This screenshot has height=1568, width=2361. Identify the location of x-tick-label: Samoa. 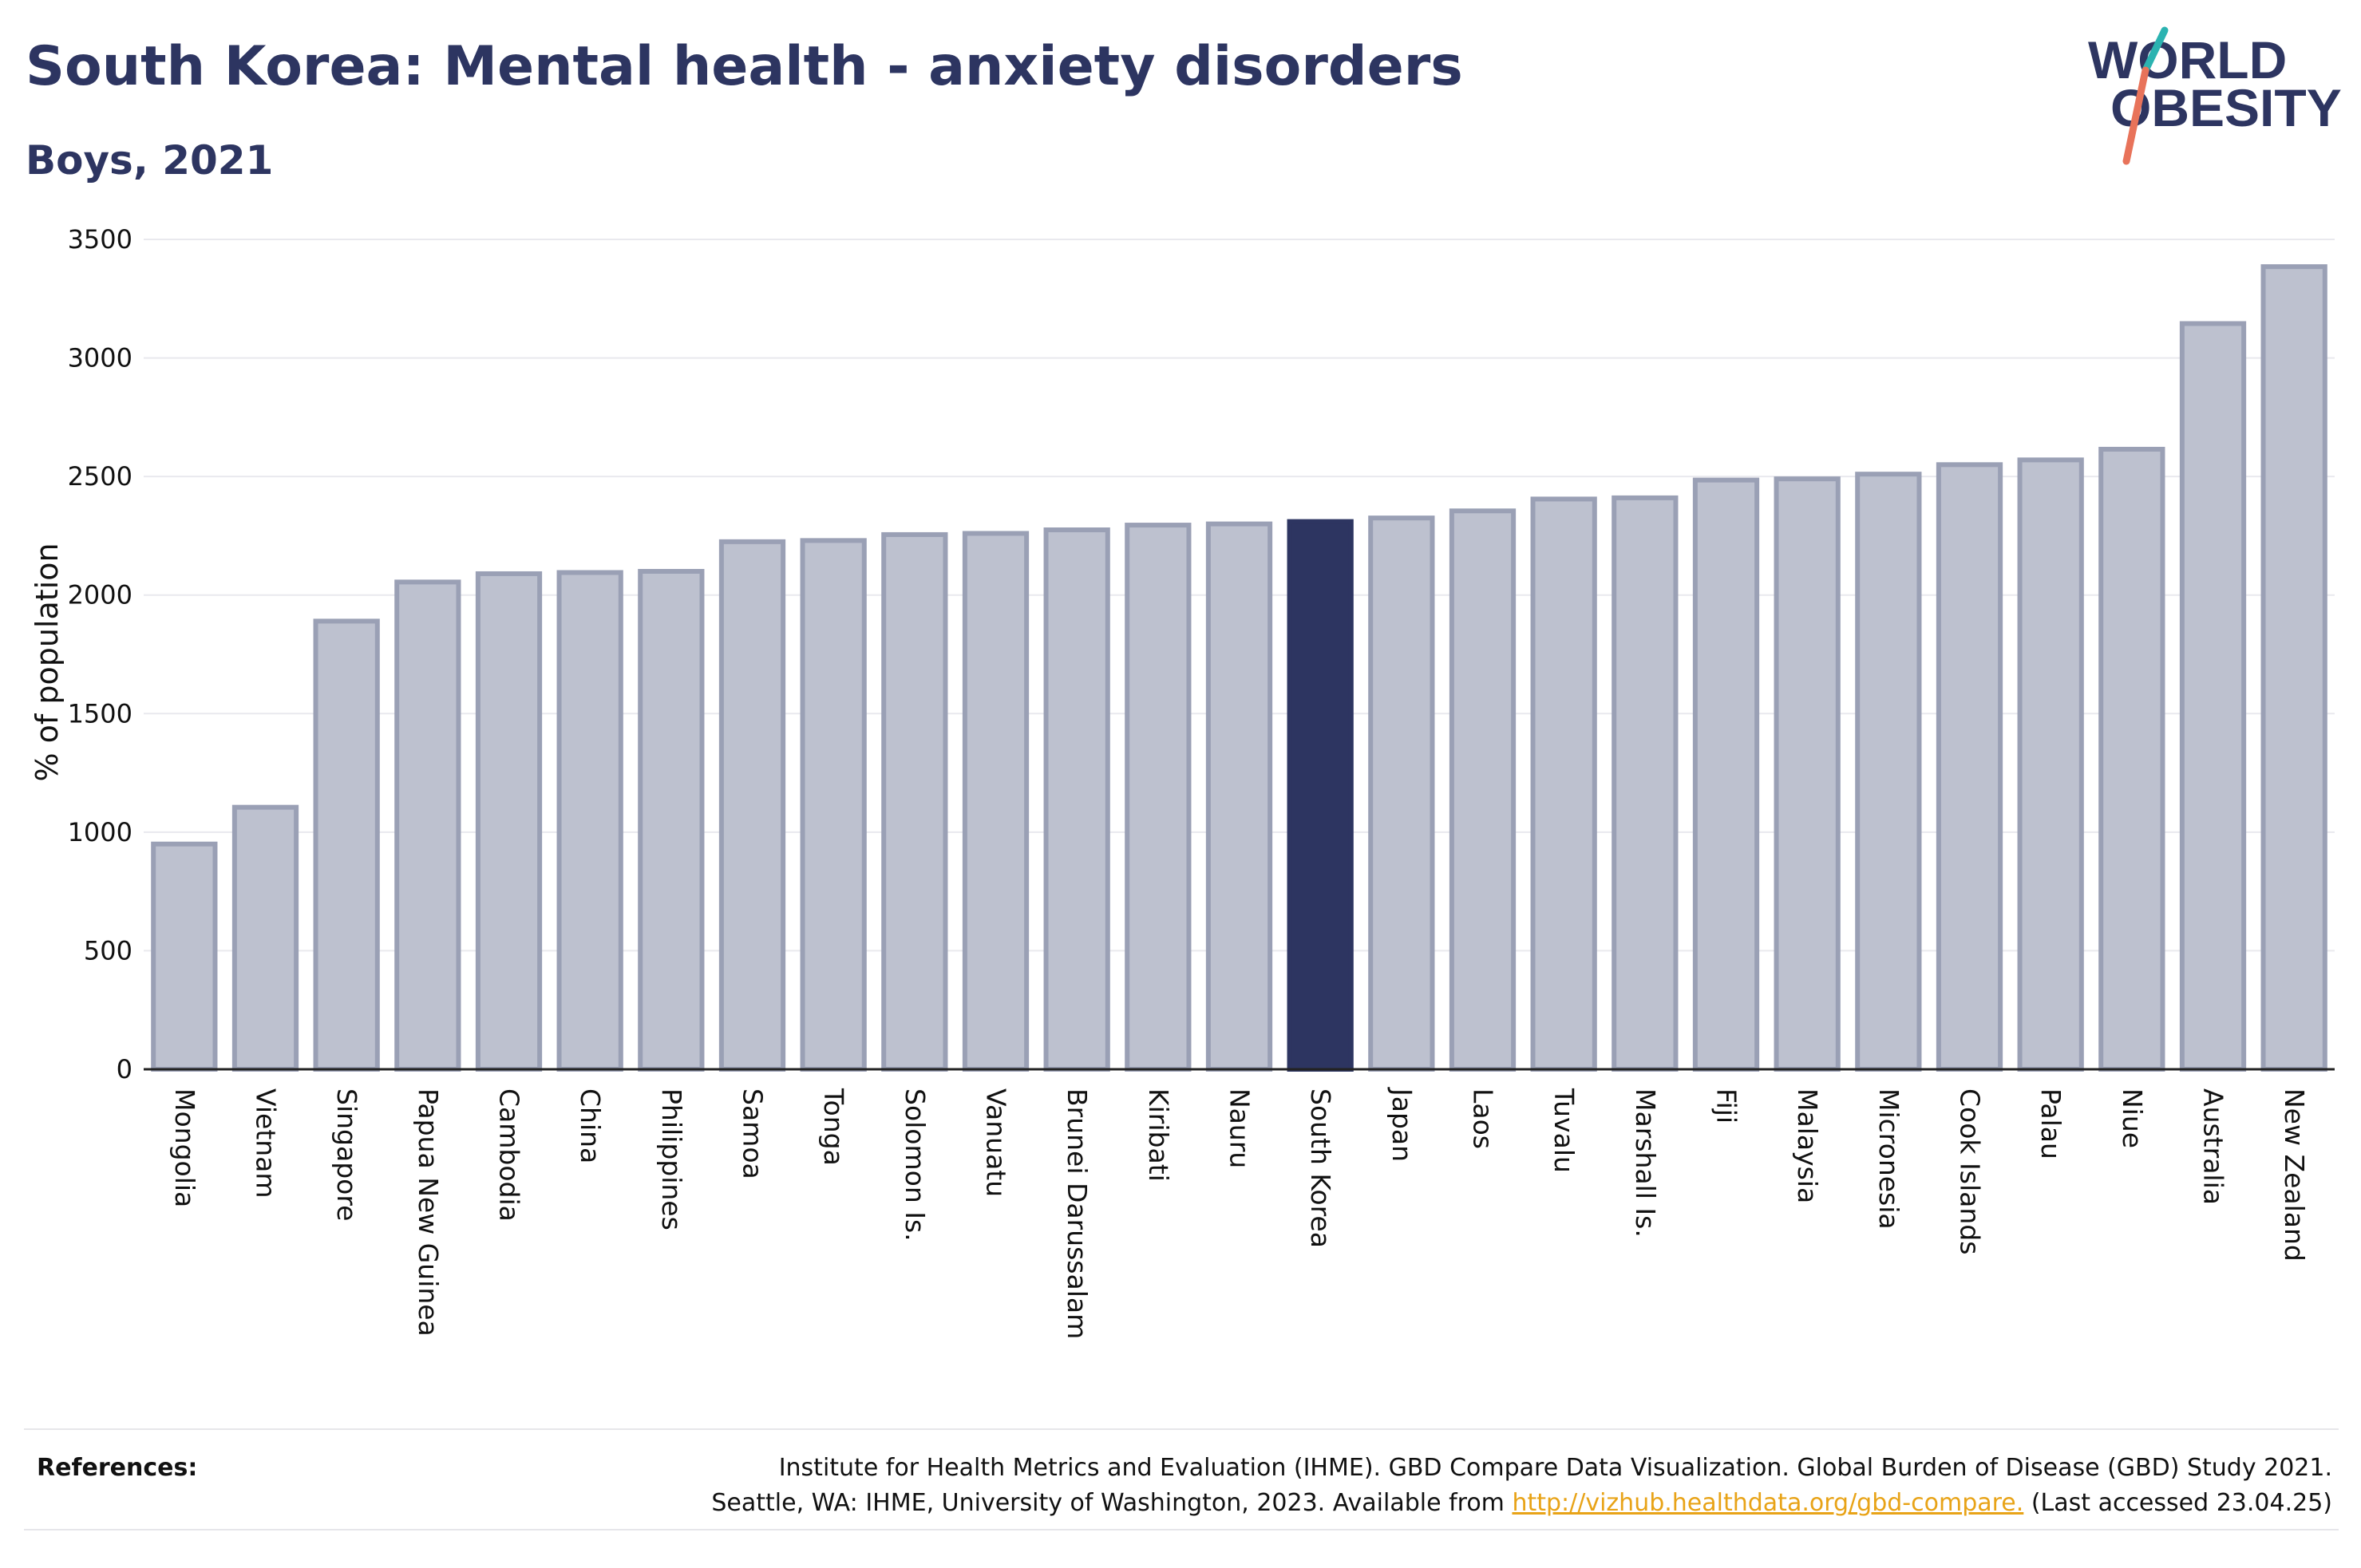
(753, 1133).